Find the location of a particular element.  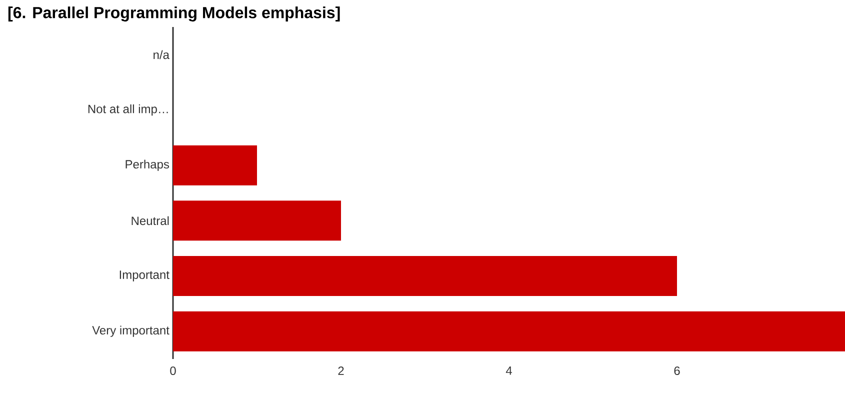

y-tick-label: Important is located at coordinates (145, 276).